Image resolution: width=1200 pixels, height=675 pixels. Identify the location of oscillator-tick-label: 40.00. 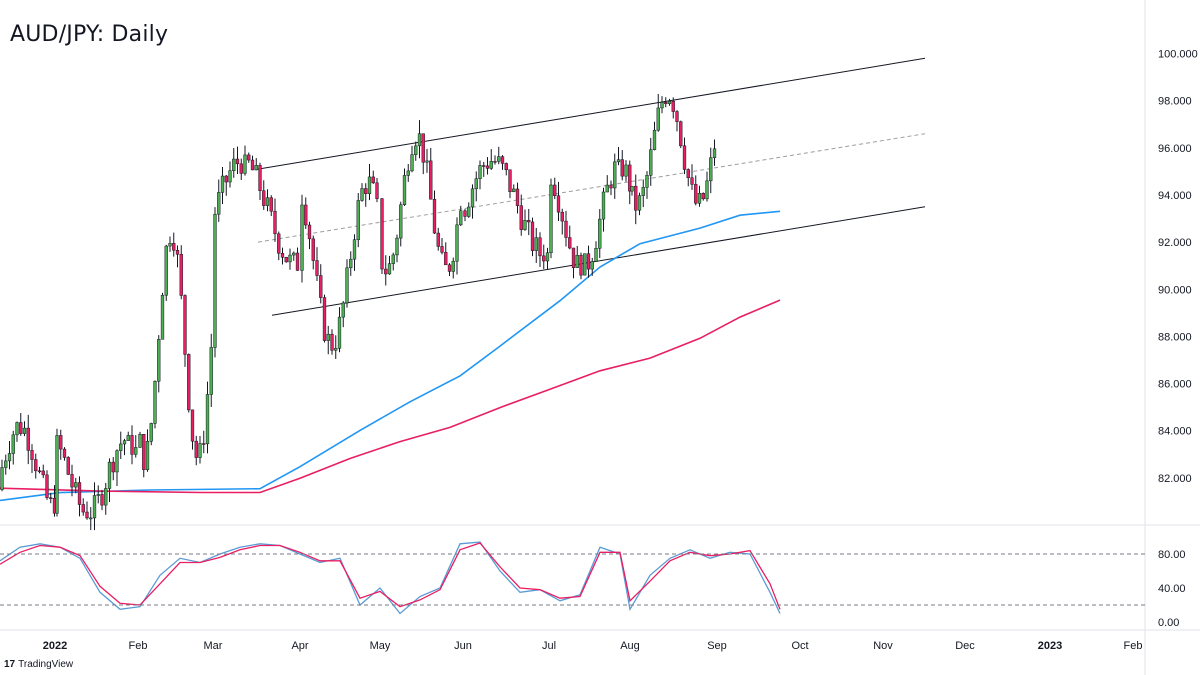
(1172, 589).